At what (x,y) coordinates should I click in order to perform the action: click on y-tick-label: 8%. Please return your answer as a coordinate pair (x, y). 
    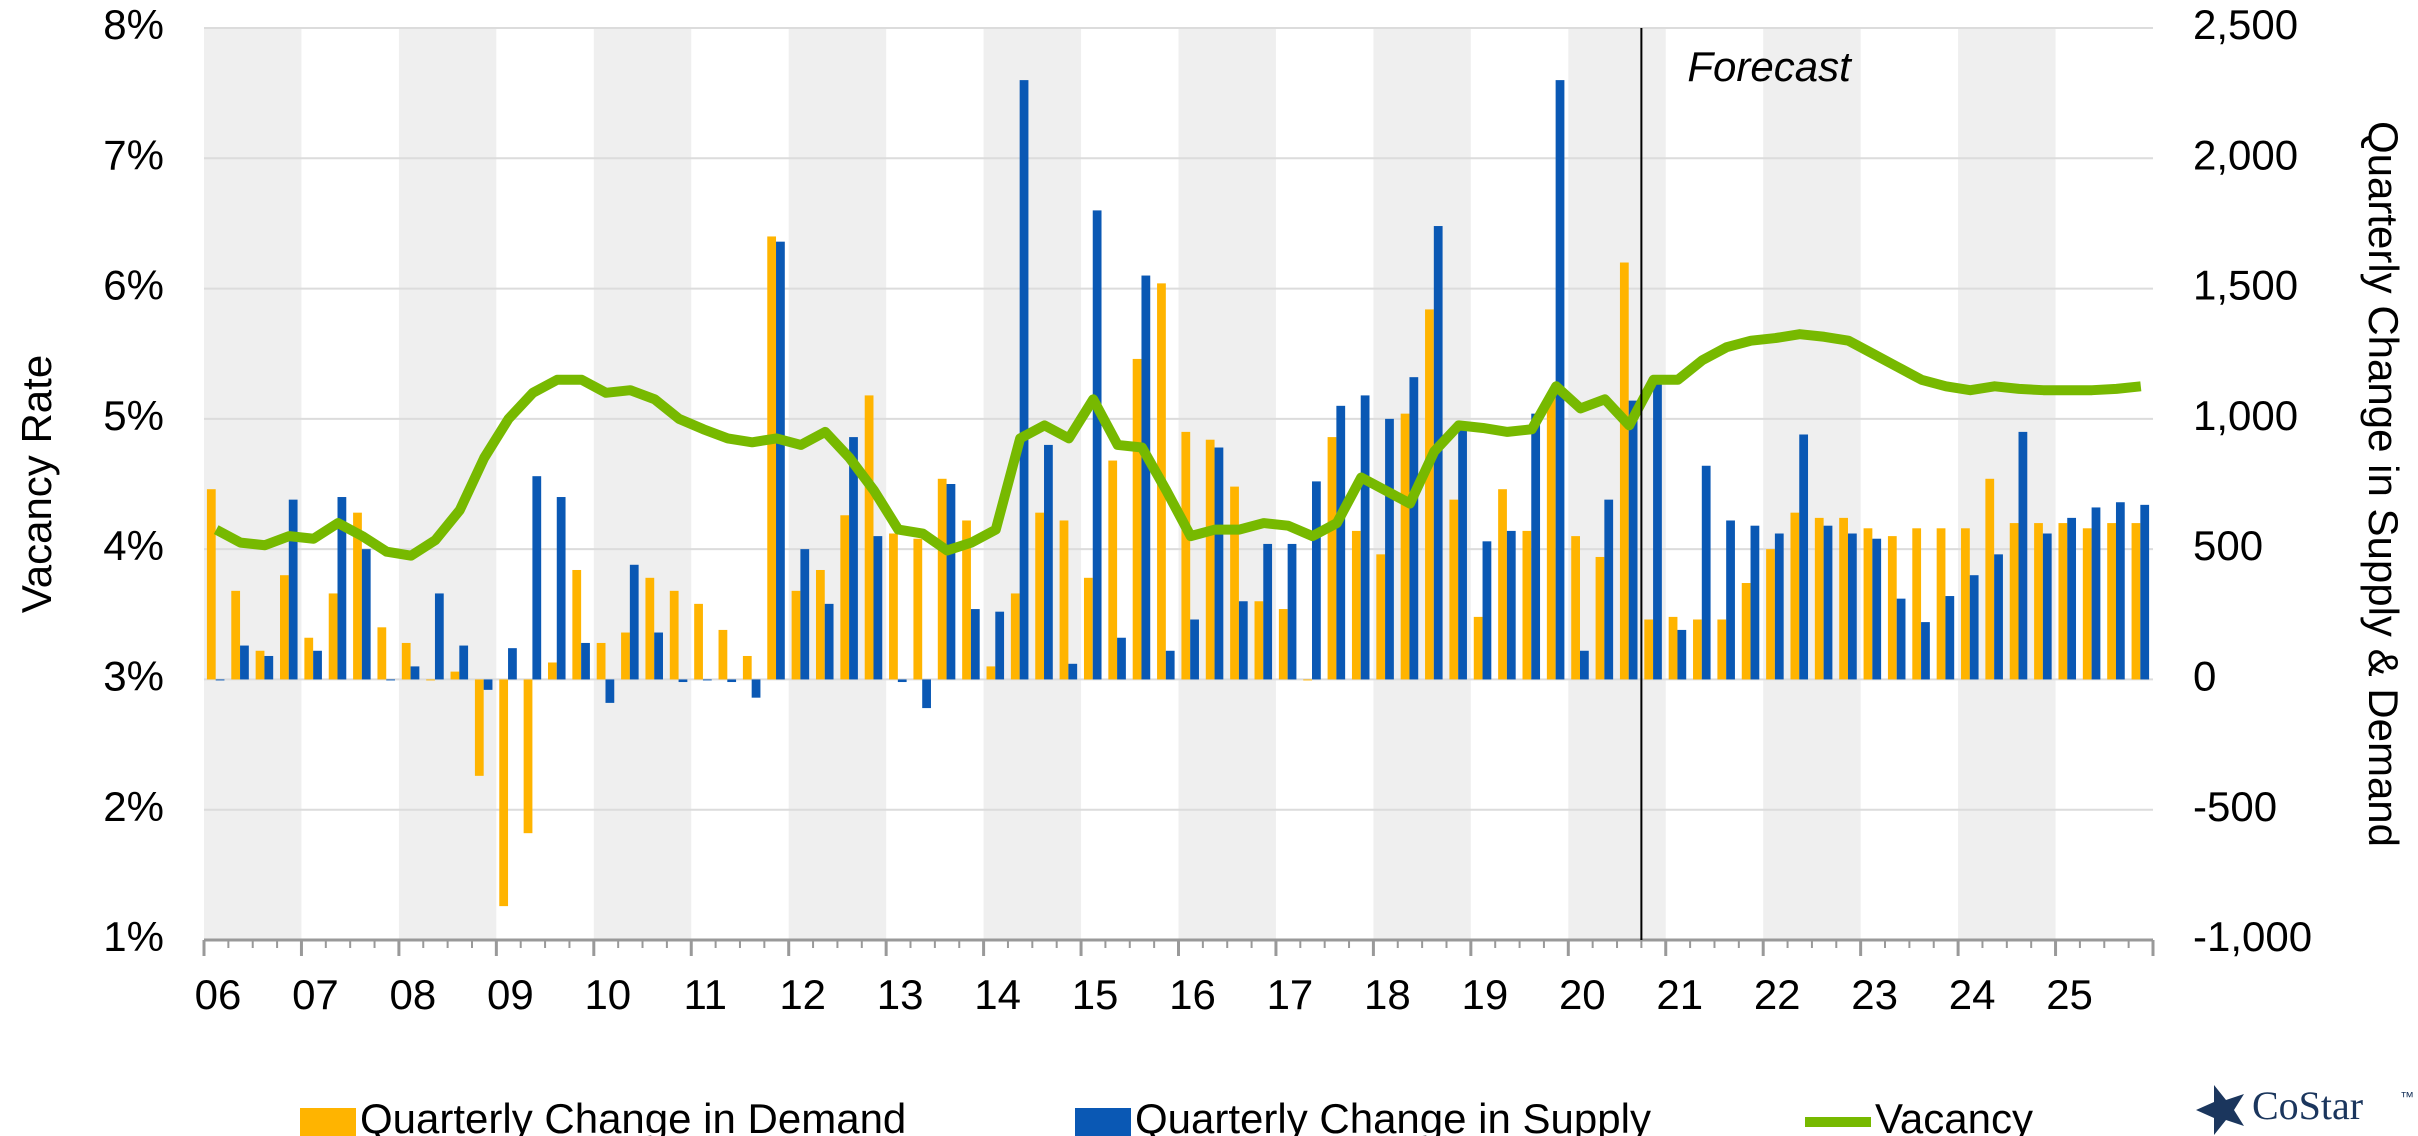
    Looking at the image, I should click on (133, 24).